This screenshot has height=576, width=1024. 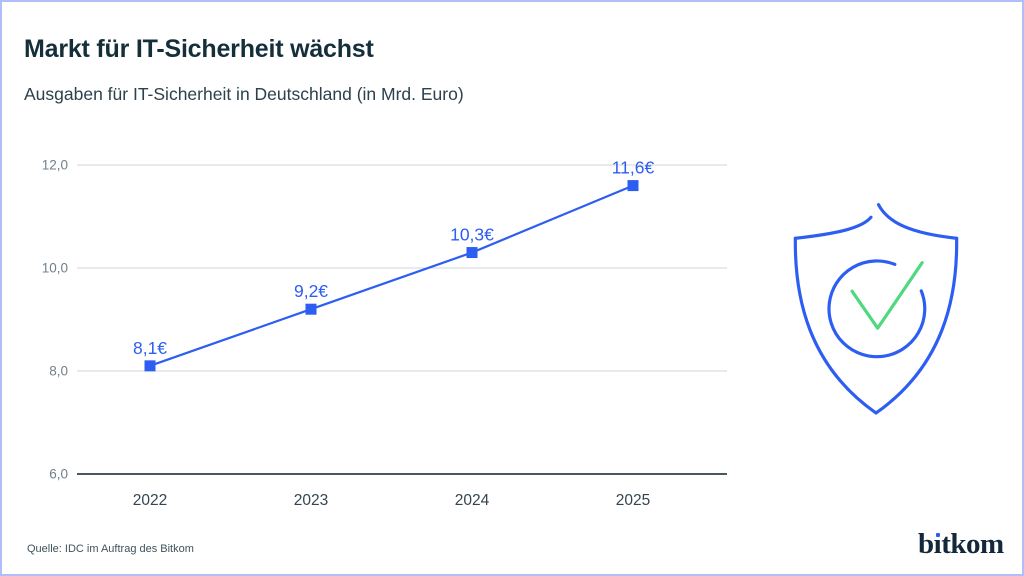 I want to click on x-tick-label: 2022, so click(x=150, y=500).